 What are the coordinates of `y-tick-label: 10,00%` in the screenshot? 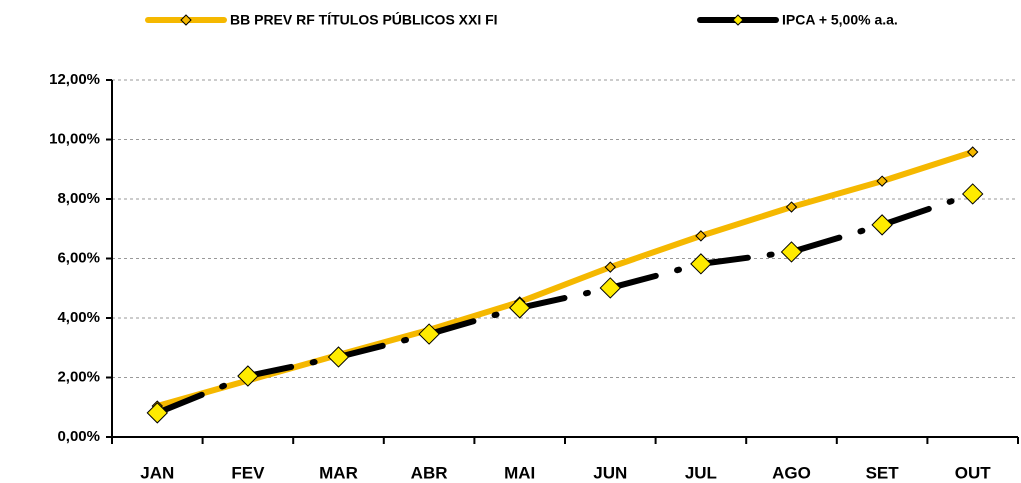 It's located at (74, 138).